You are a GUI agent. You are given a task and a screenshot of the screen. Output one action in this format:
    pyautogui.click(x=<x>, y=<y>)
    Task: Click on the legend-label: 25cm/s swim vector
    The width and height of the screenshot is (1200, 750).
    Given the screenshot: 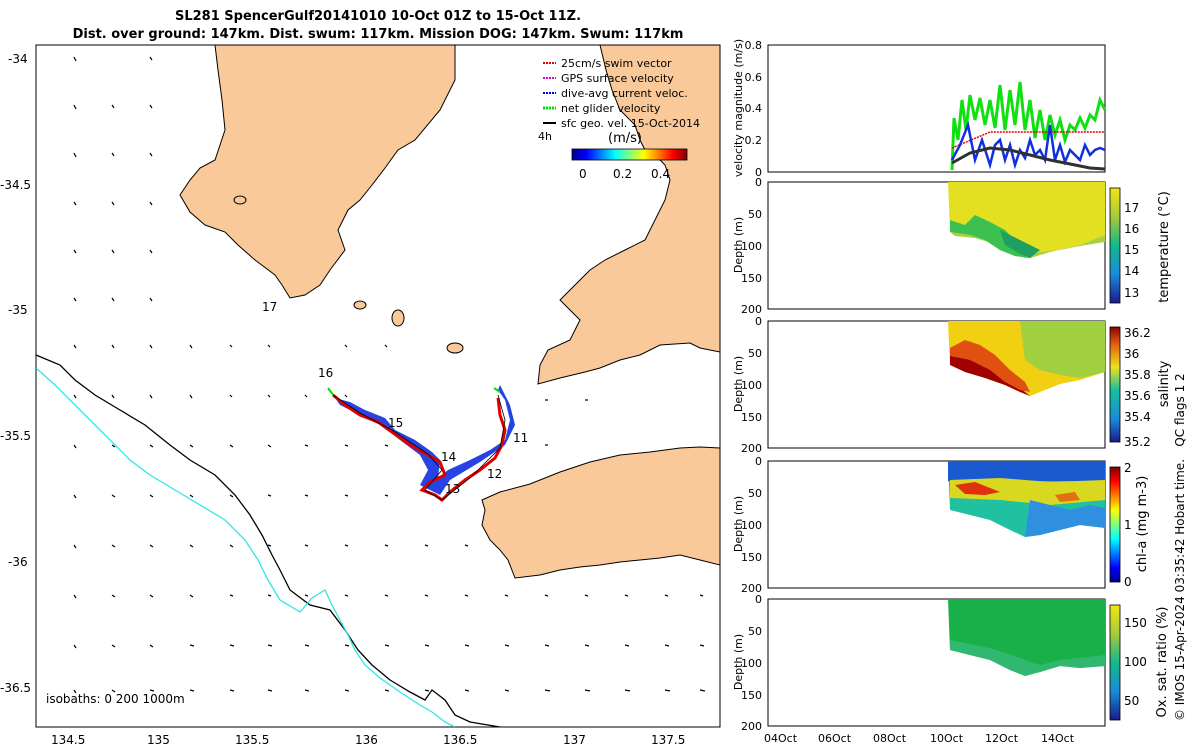 What is the action you would take?
    pyautogui.click(x=616, y=63)
    